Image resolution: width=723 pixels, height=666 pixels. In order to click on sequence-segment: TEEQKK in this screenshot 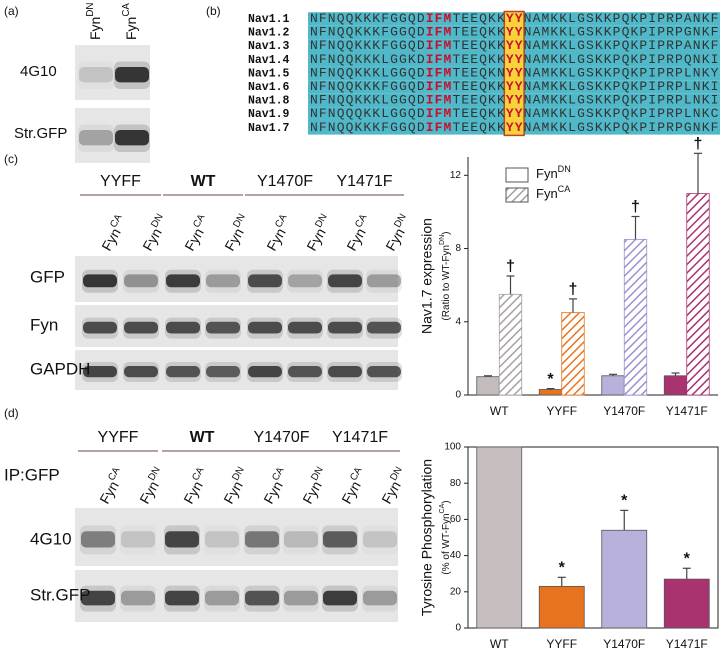, I will do `click(478, 114)`.